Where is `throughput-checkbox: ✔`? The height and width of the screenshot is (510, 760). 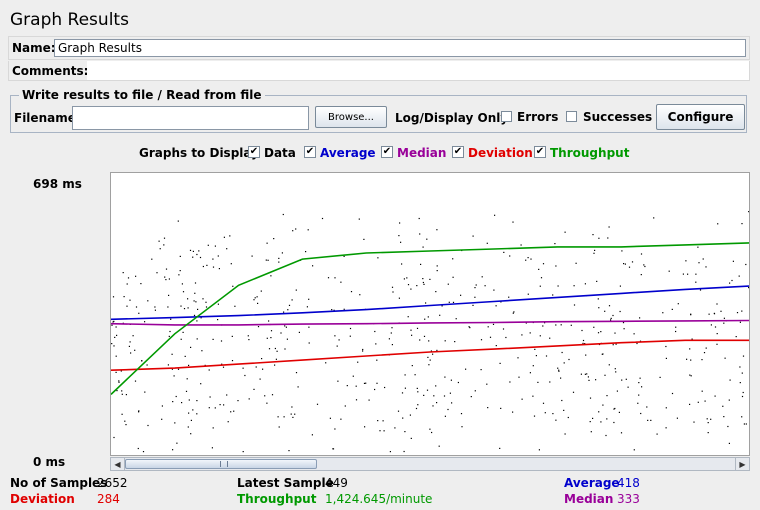
throughput-checkbox: ✔ is located at coordinates (540, 152).